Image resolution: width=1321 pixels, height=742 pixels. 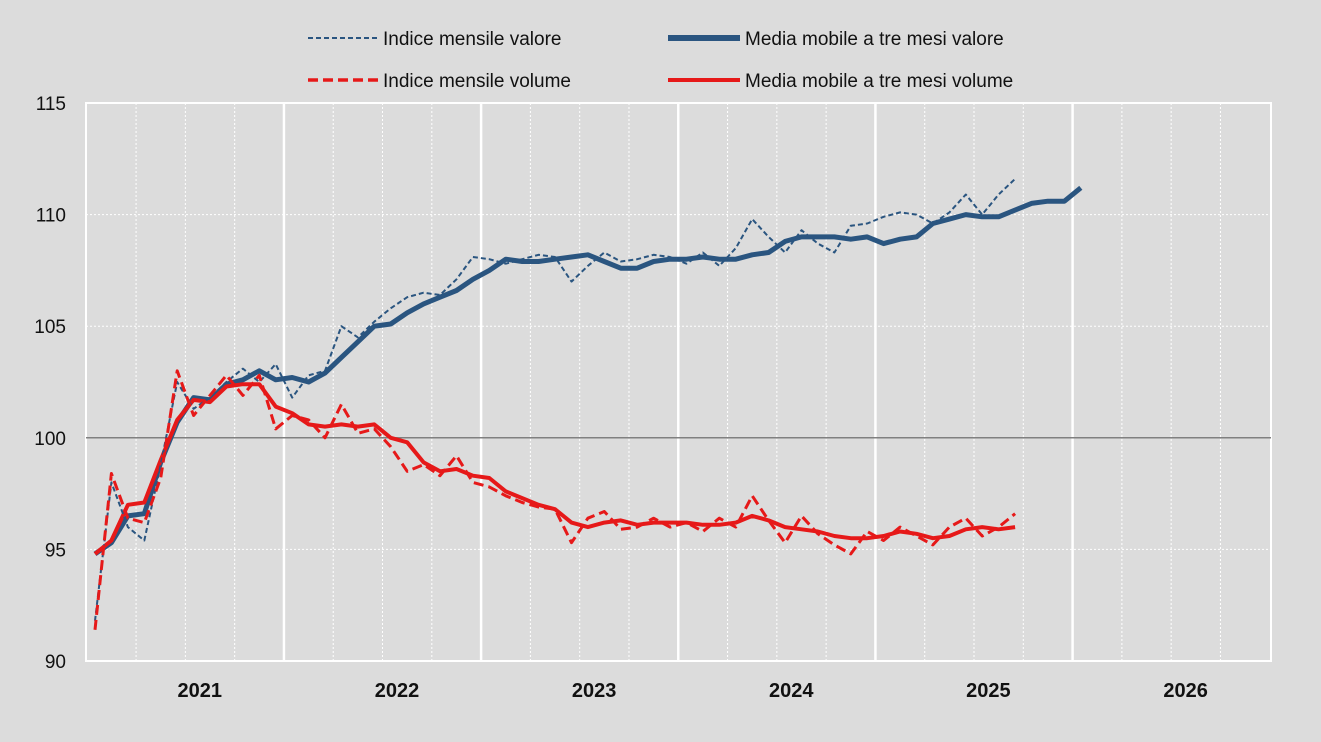 I want to click on legend-label: Indice mensile valore, so click(x=472, y=39).